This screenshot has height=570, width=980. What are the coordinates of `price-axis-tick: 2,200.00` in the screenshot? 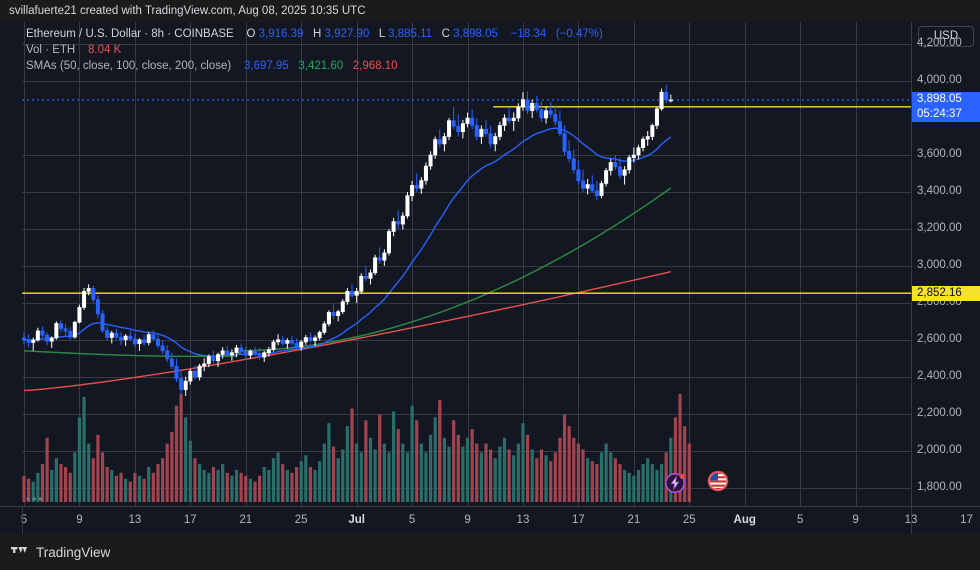 It's located at (939, 412).